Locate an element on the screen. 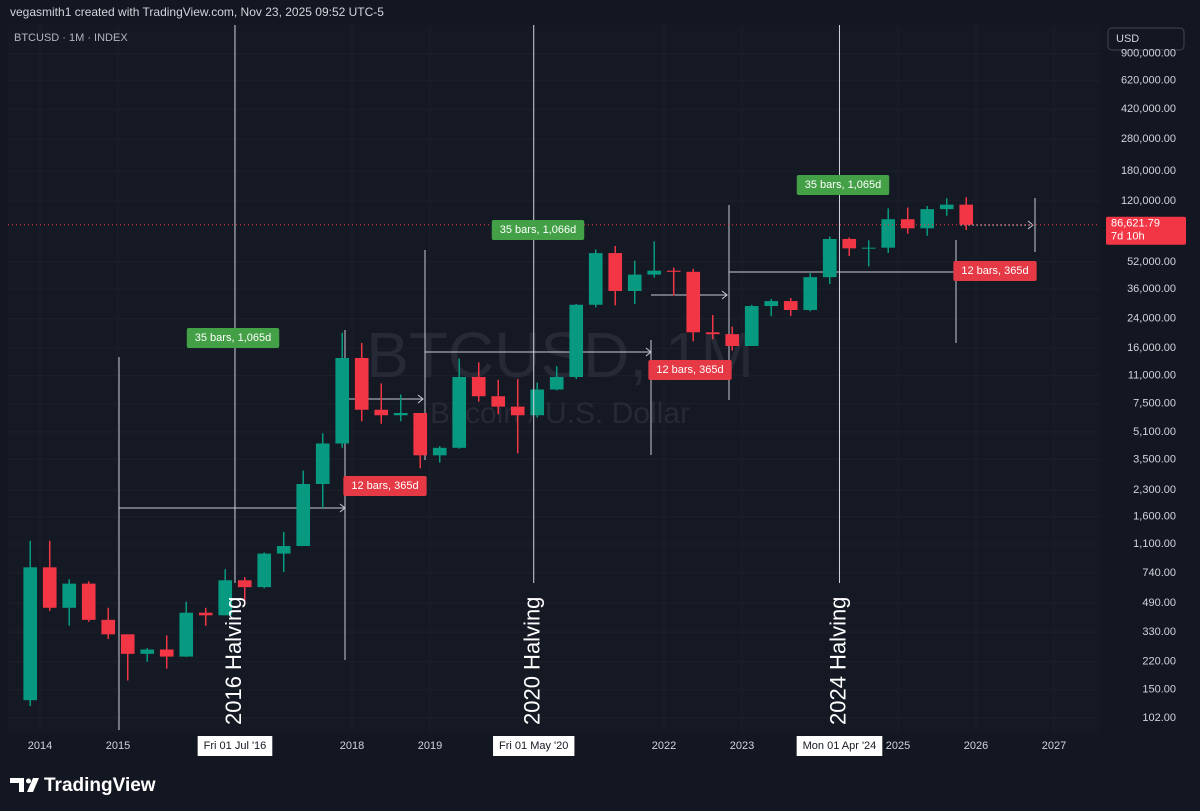  y-tick-label: 180,000.00 is located at coordinates (1148, 171).